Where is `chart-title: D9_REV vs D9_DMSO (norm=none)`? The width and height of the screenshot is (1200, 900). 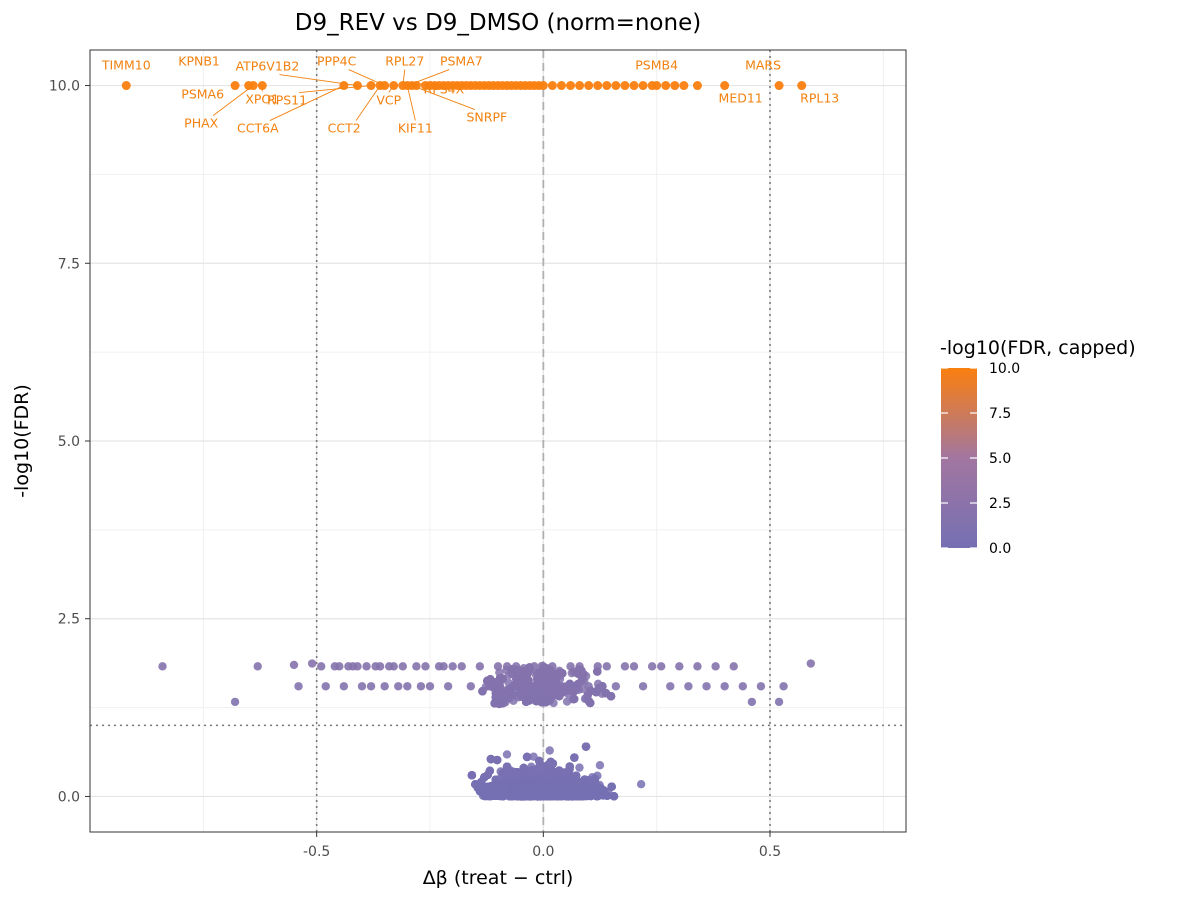 chart-title: D9_REV vs D9_DMSO (norm=none) is located at coordinates (498, 23).